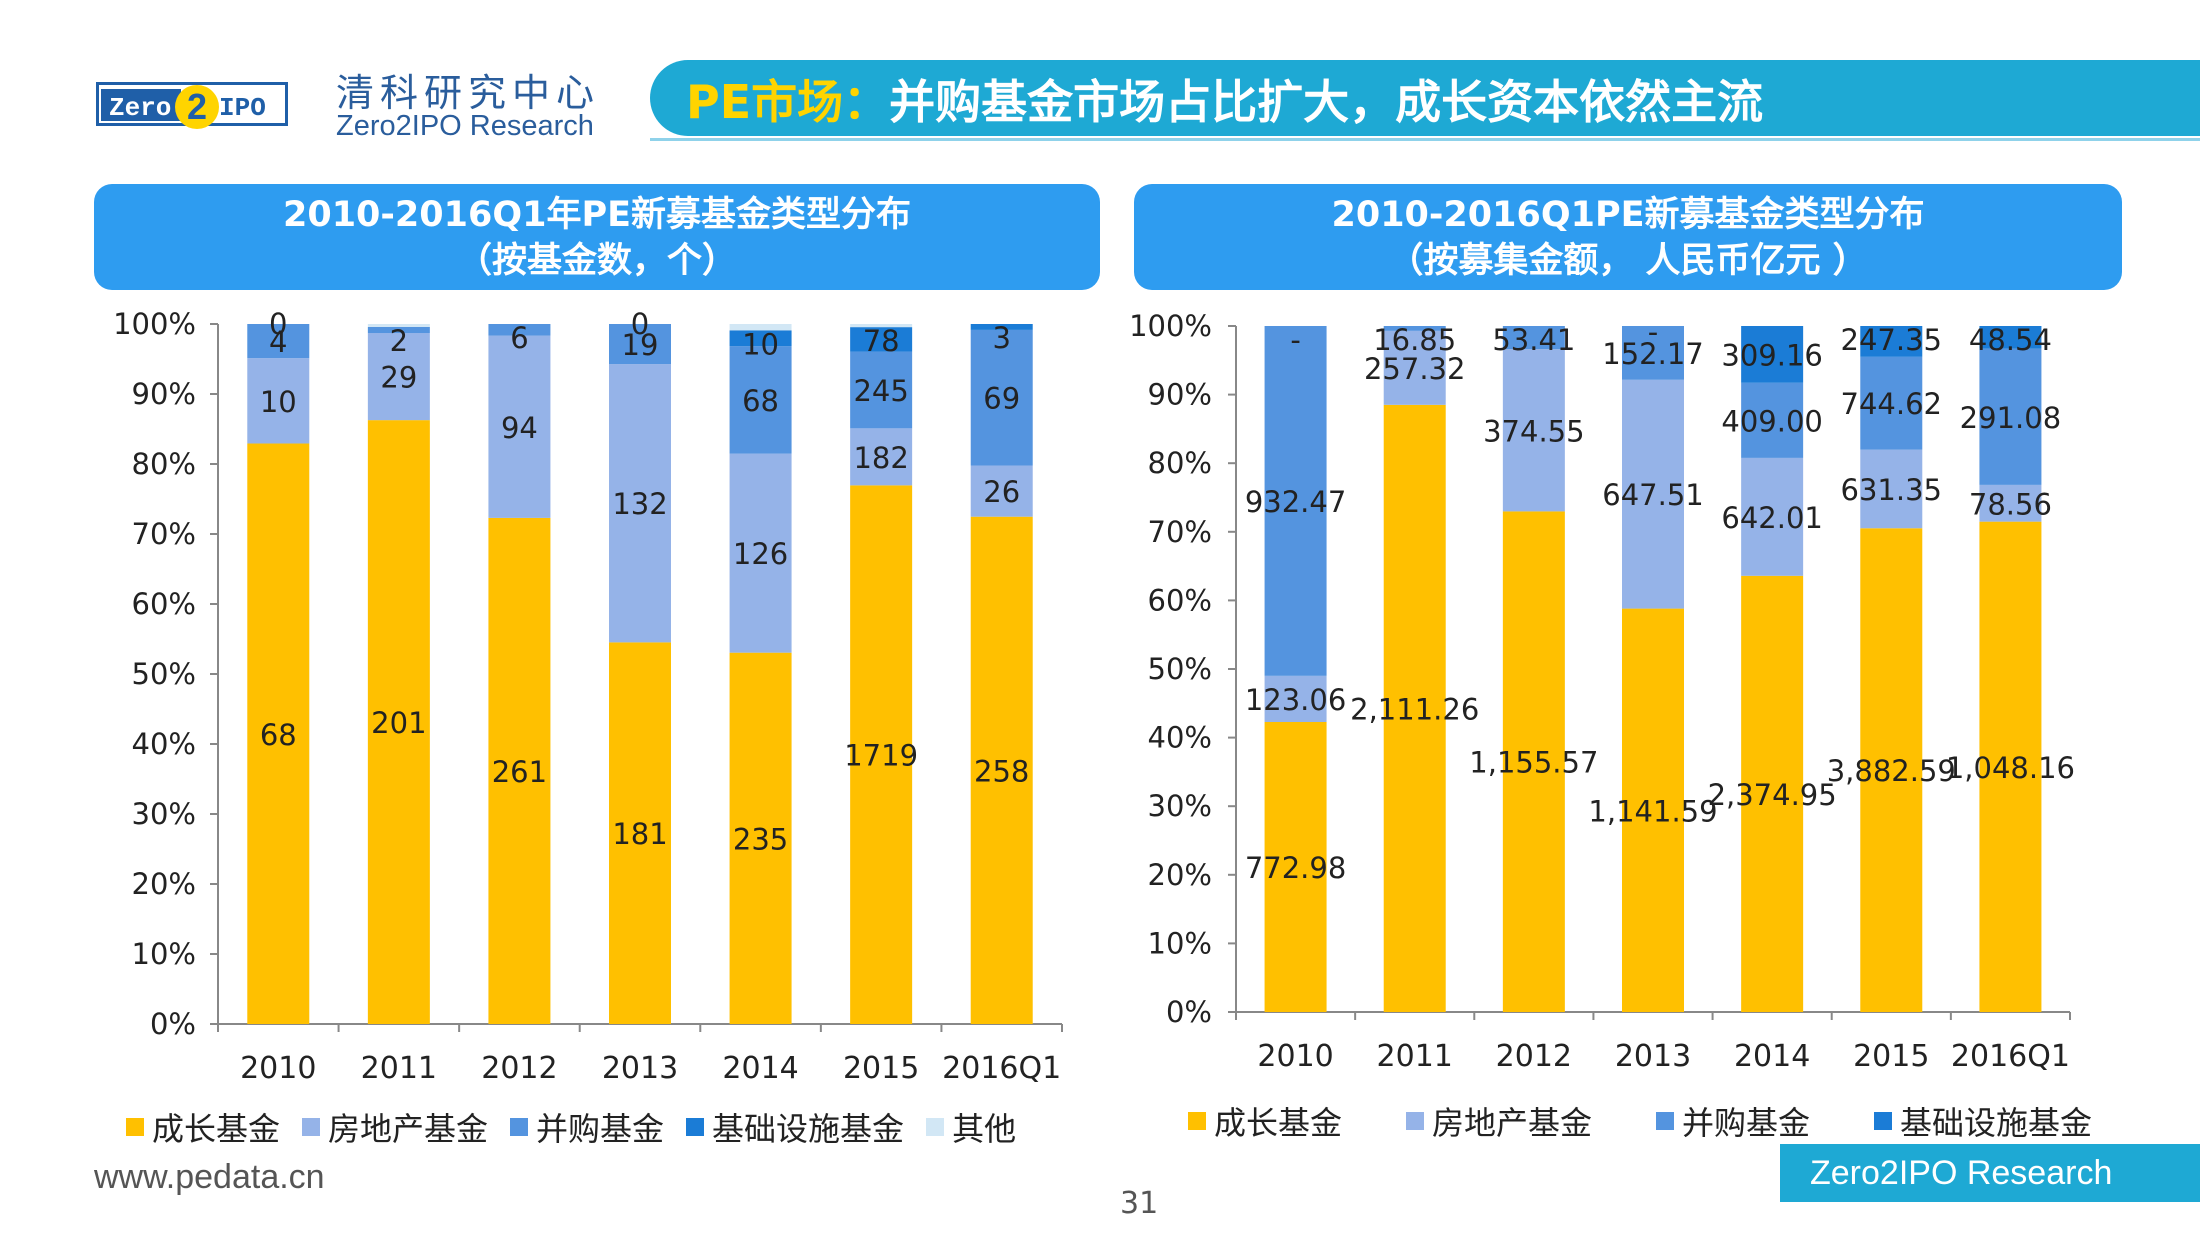 This screenshot has width=2200, height=1238. I want to click on chart1-data-label: 258, so click(1001, 771).